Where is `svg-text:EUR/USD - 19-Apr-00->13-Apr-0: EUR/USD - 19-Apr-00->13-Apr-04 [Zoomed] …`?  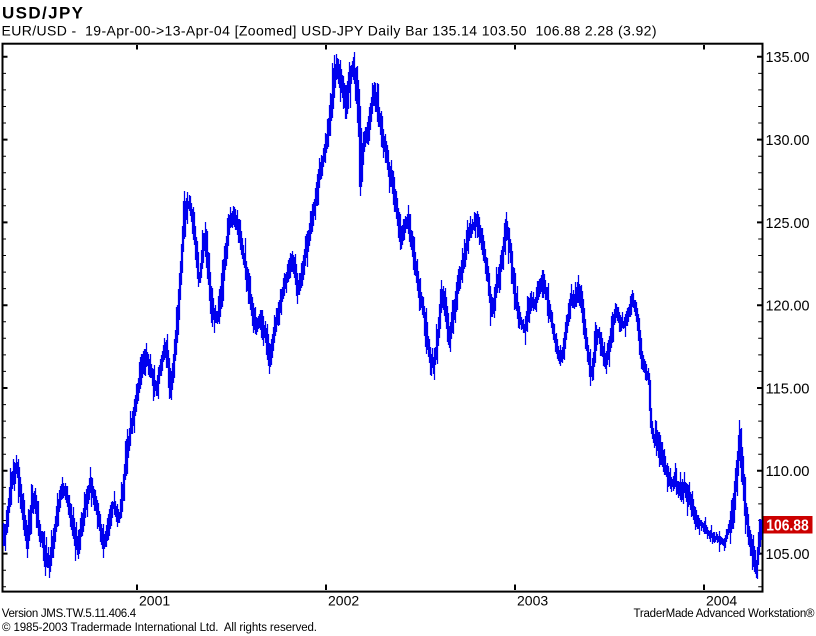 svg-text:EUR/USD - 19-Apr-00->13-Apr-0: EUR/USD - 19-Apr-00->13-Apr-04 [Zoomed] … is located at coordinates (329, 30).